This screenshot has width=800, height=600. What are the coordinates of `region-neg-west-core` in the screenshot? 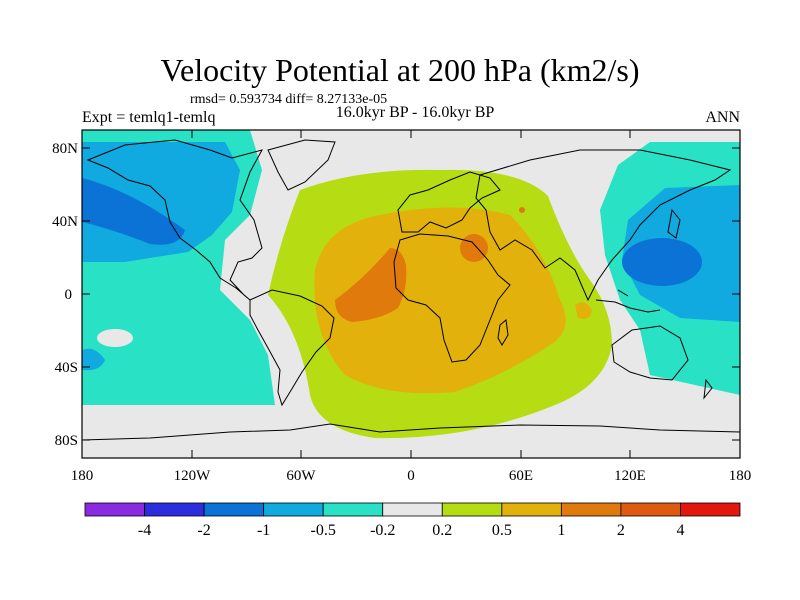 It's located at (133, 211).